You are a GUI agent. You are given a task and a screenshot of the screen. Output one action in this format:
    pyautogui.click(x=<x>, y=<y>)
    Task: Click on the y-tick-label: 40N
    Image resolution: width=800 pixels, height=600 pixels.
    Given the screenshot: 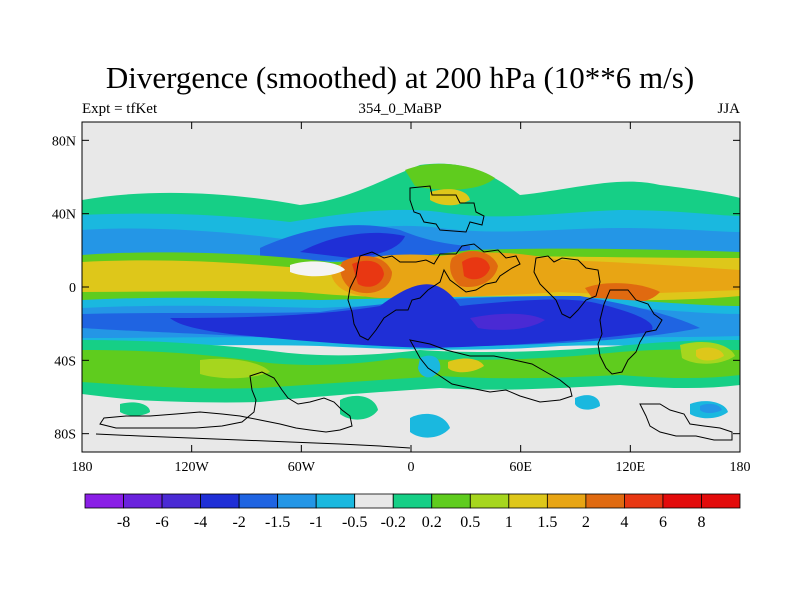 What is the action you would take?
    pyautogui.click(x=64, y=215)
    